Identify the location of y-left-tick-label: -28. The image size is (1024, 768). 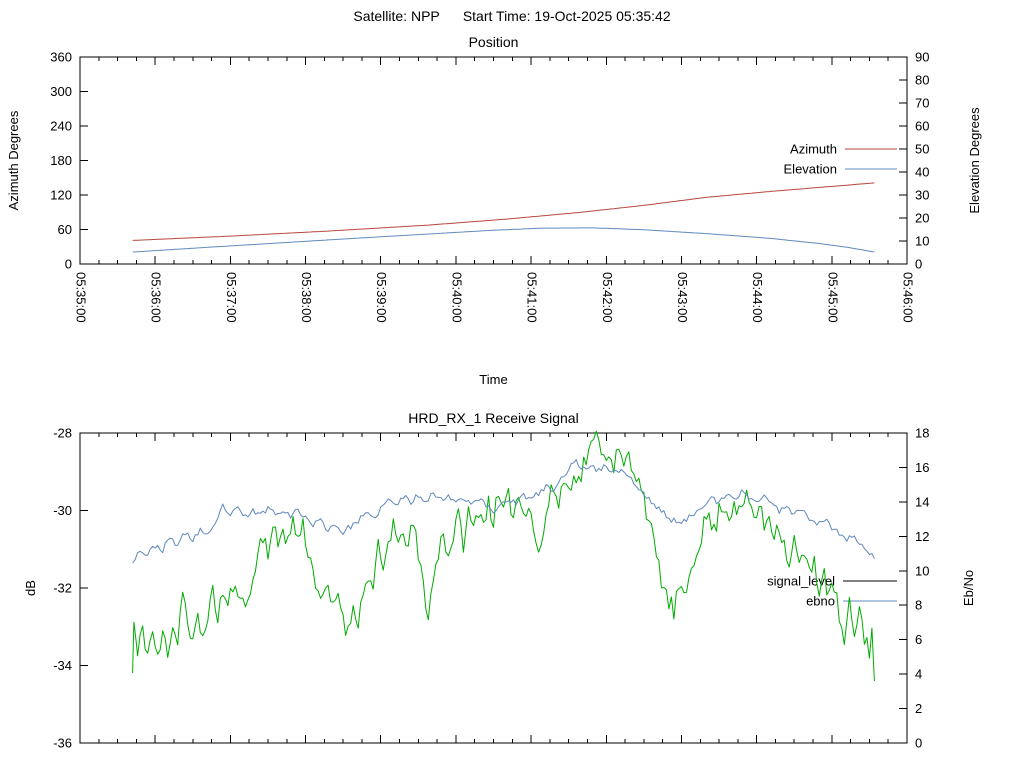
(62, 433).